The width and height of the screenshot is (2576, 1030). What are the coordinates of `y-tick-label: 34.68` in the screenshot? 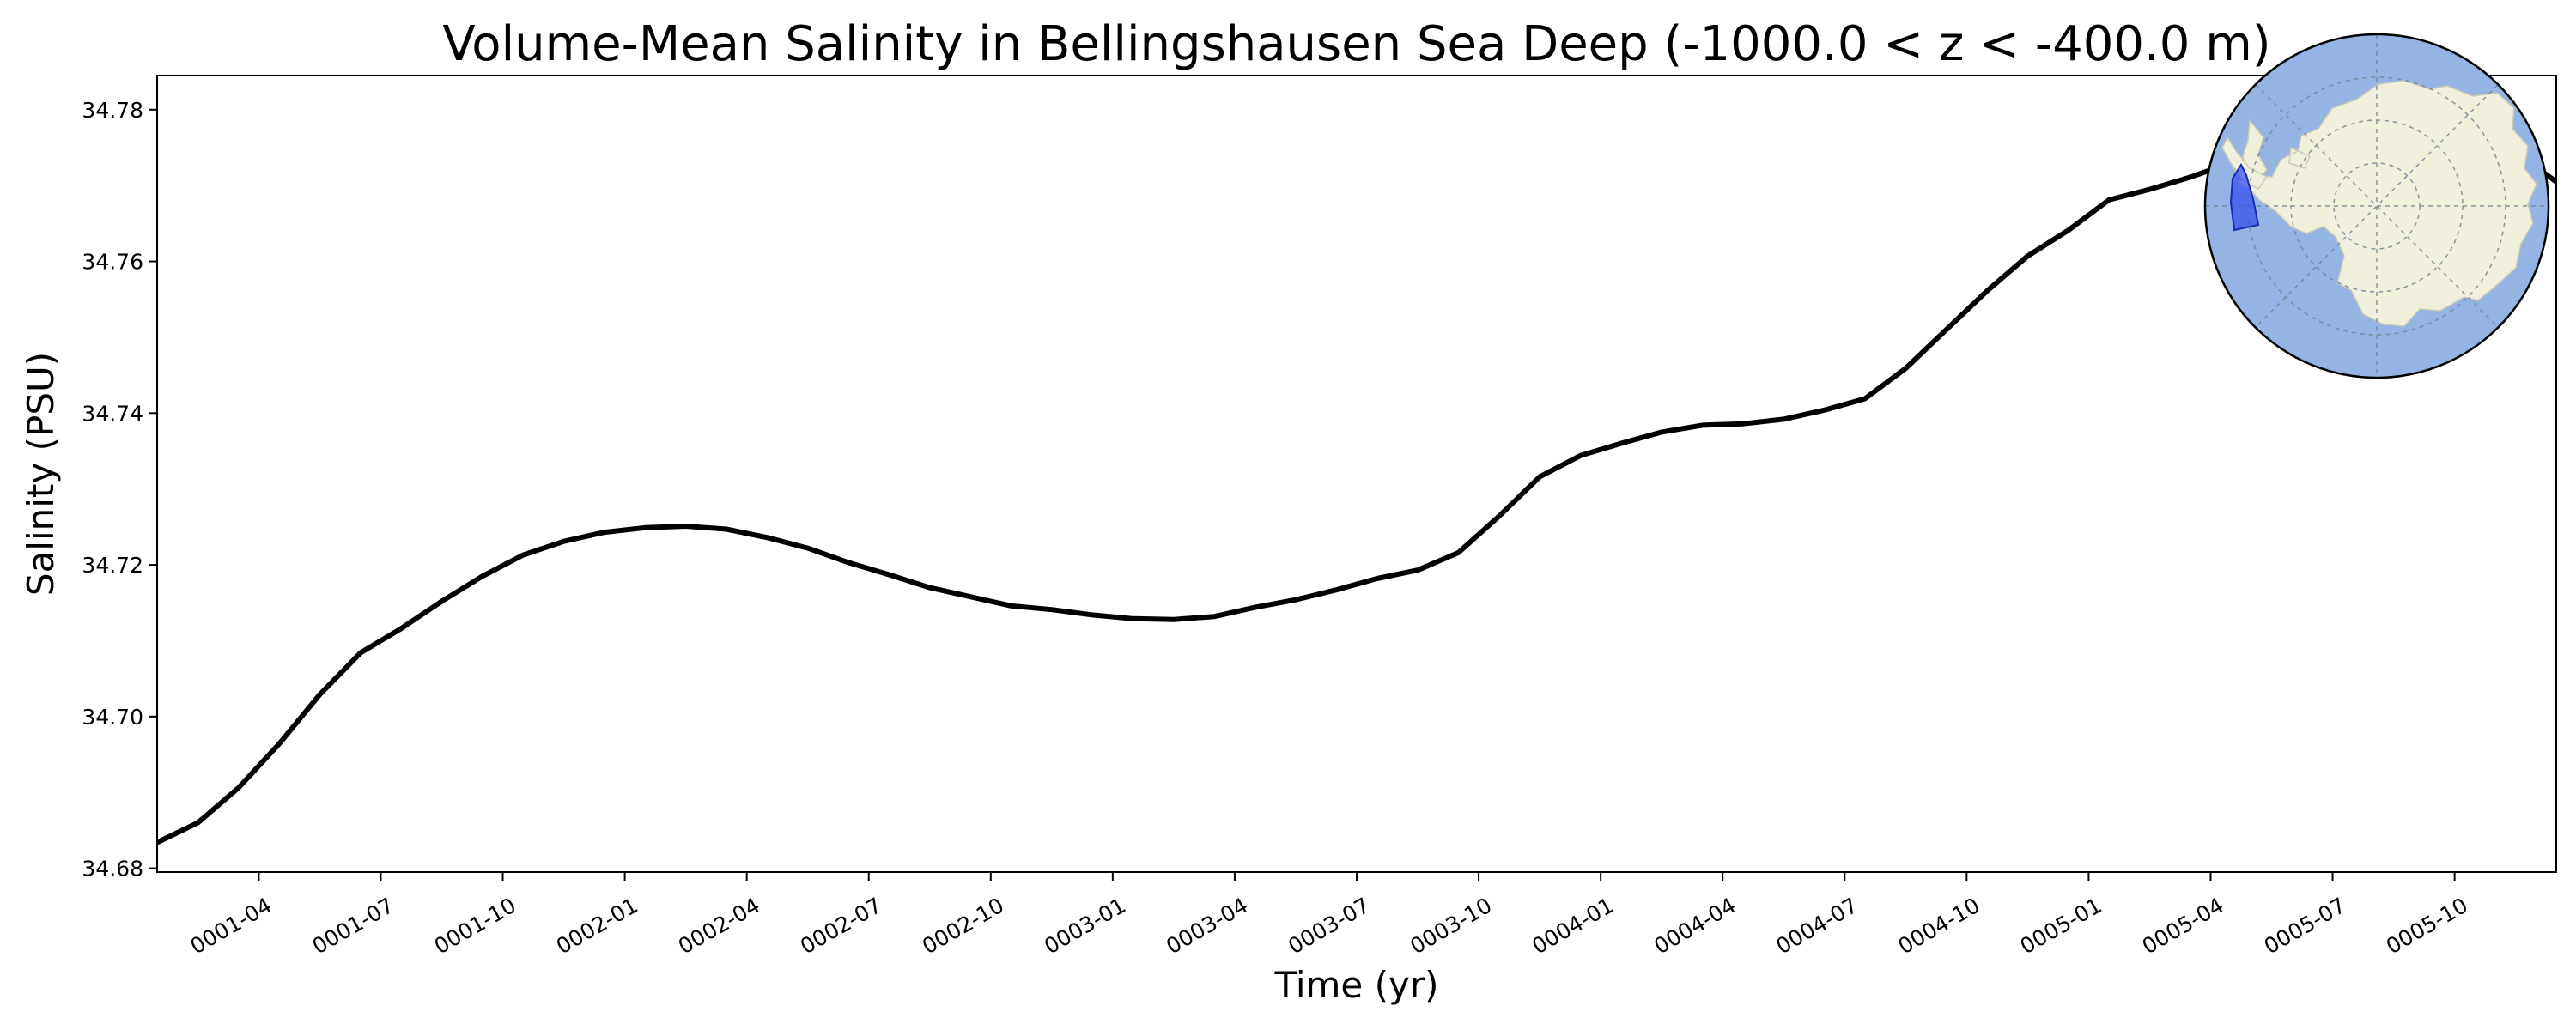 It's located at (112, 869).